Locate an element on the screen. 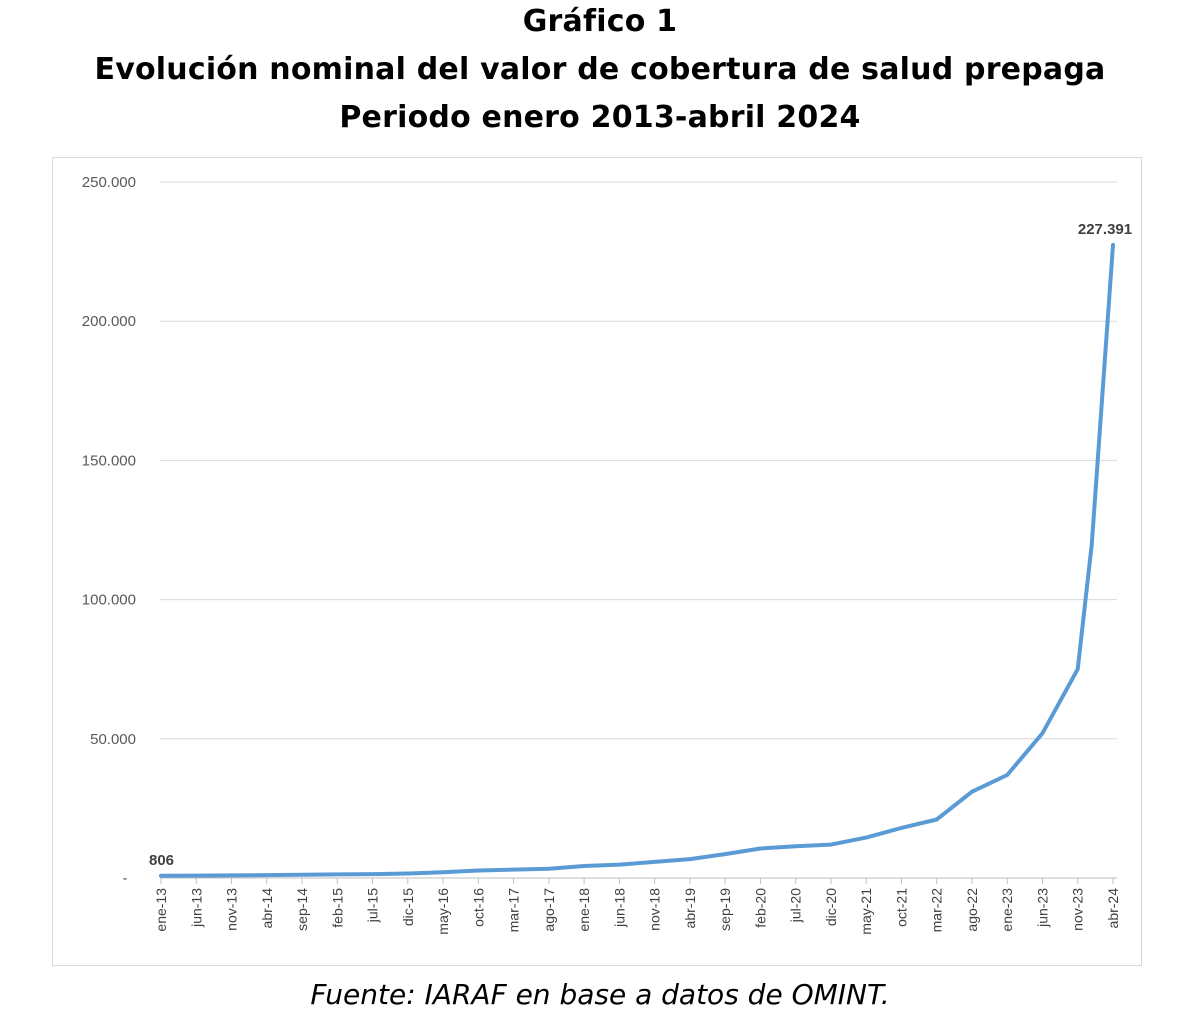 Image resolution: width=1200 pixels, height=1036 pixels. x-tick-label: ene-13 is located at coordinates (161, 910).